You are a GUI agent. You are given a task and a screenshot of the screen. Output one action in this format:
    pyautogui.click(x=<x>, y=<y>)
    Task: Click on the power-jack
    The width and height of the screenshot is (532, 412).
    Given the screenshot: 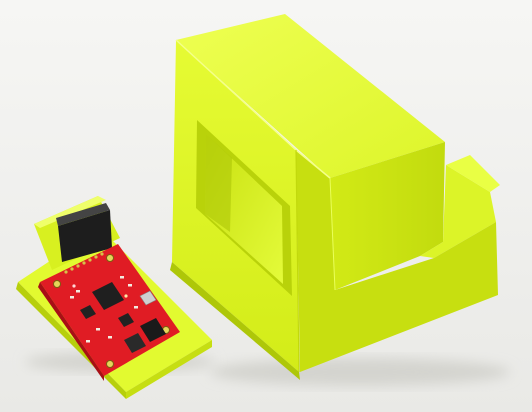 What is the action you would take?
    pyautogui.click(x=135, y=343)
    